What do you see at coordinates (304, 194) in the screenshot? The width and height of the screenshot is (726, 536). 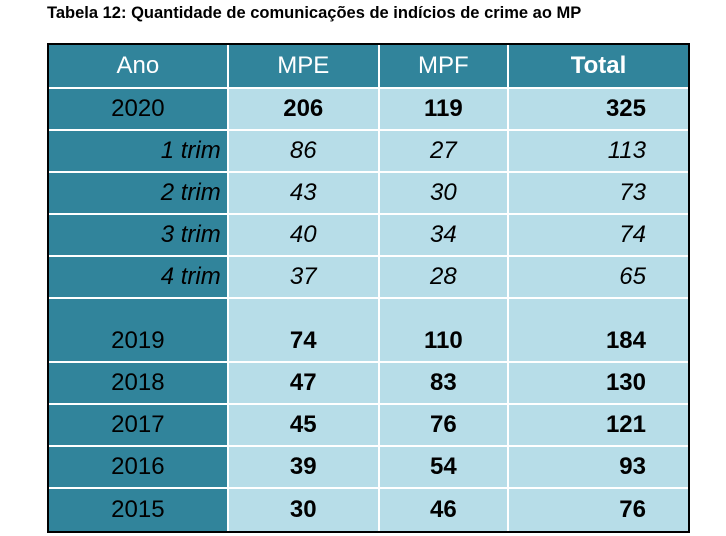 I see `cell-mpe: 43` at bounding box center [304, 194].